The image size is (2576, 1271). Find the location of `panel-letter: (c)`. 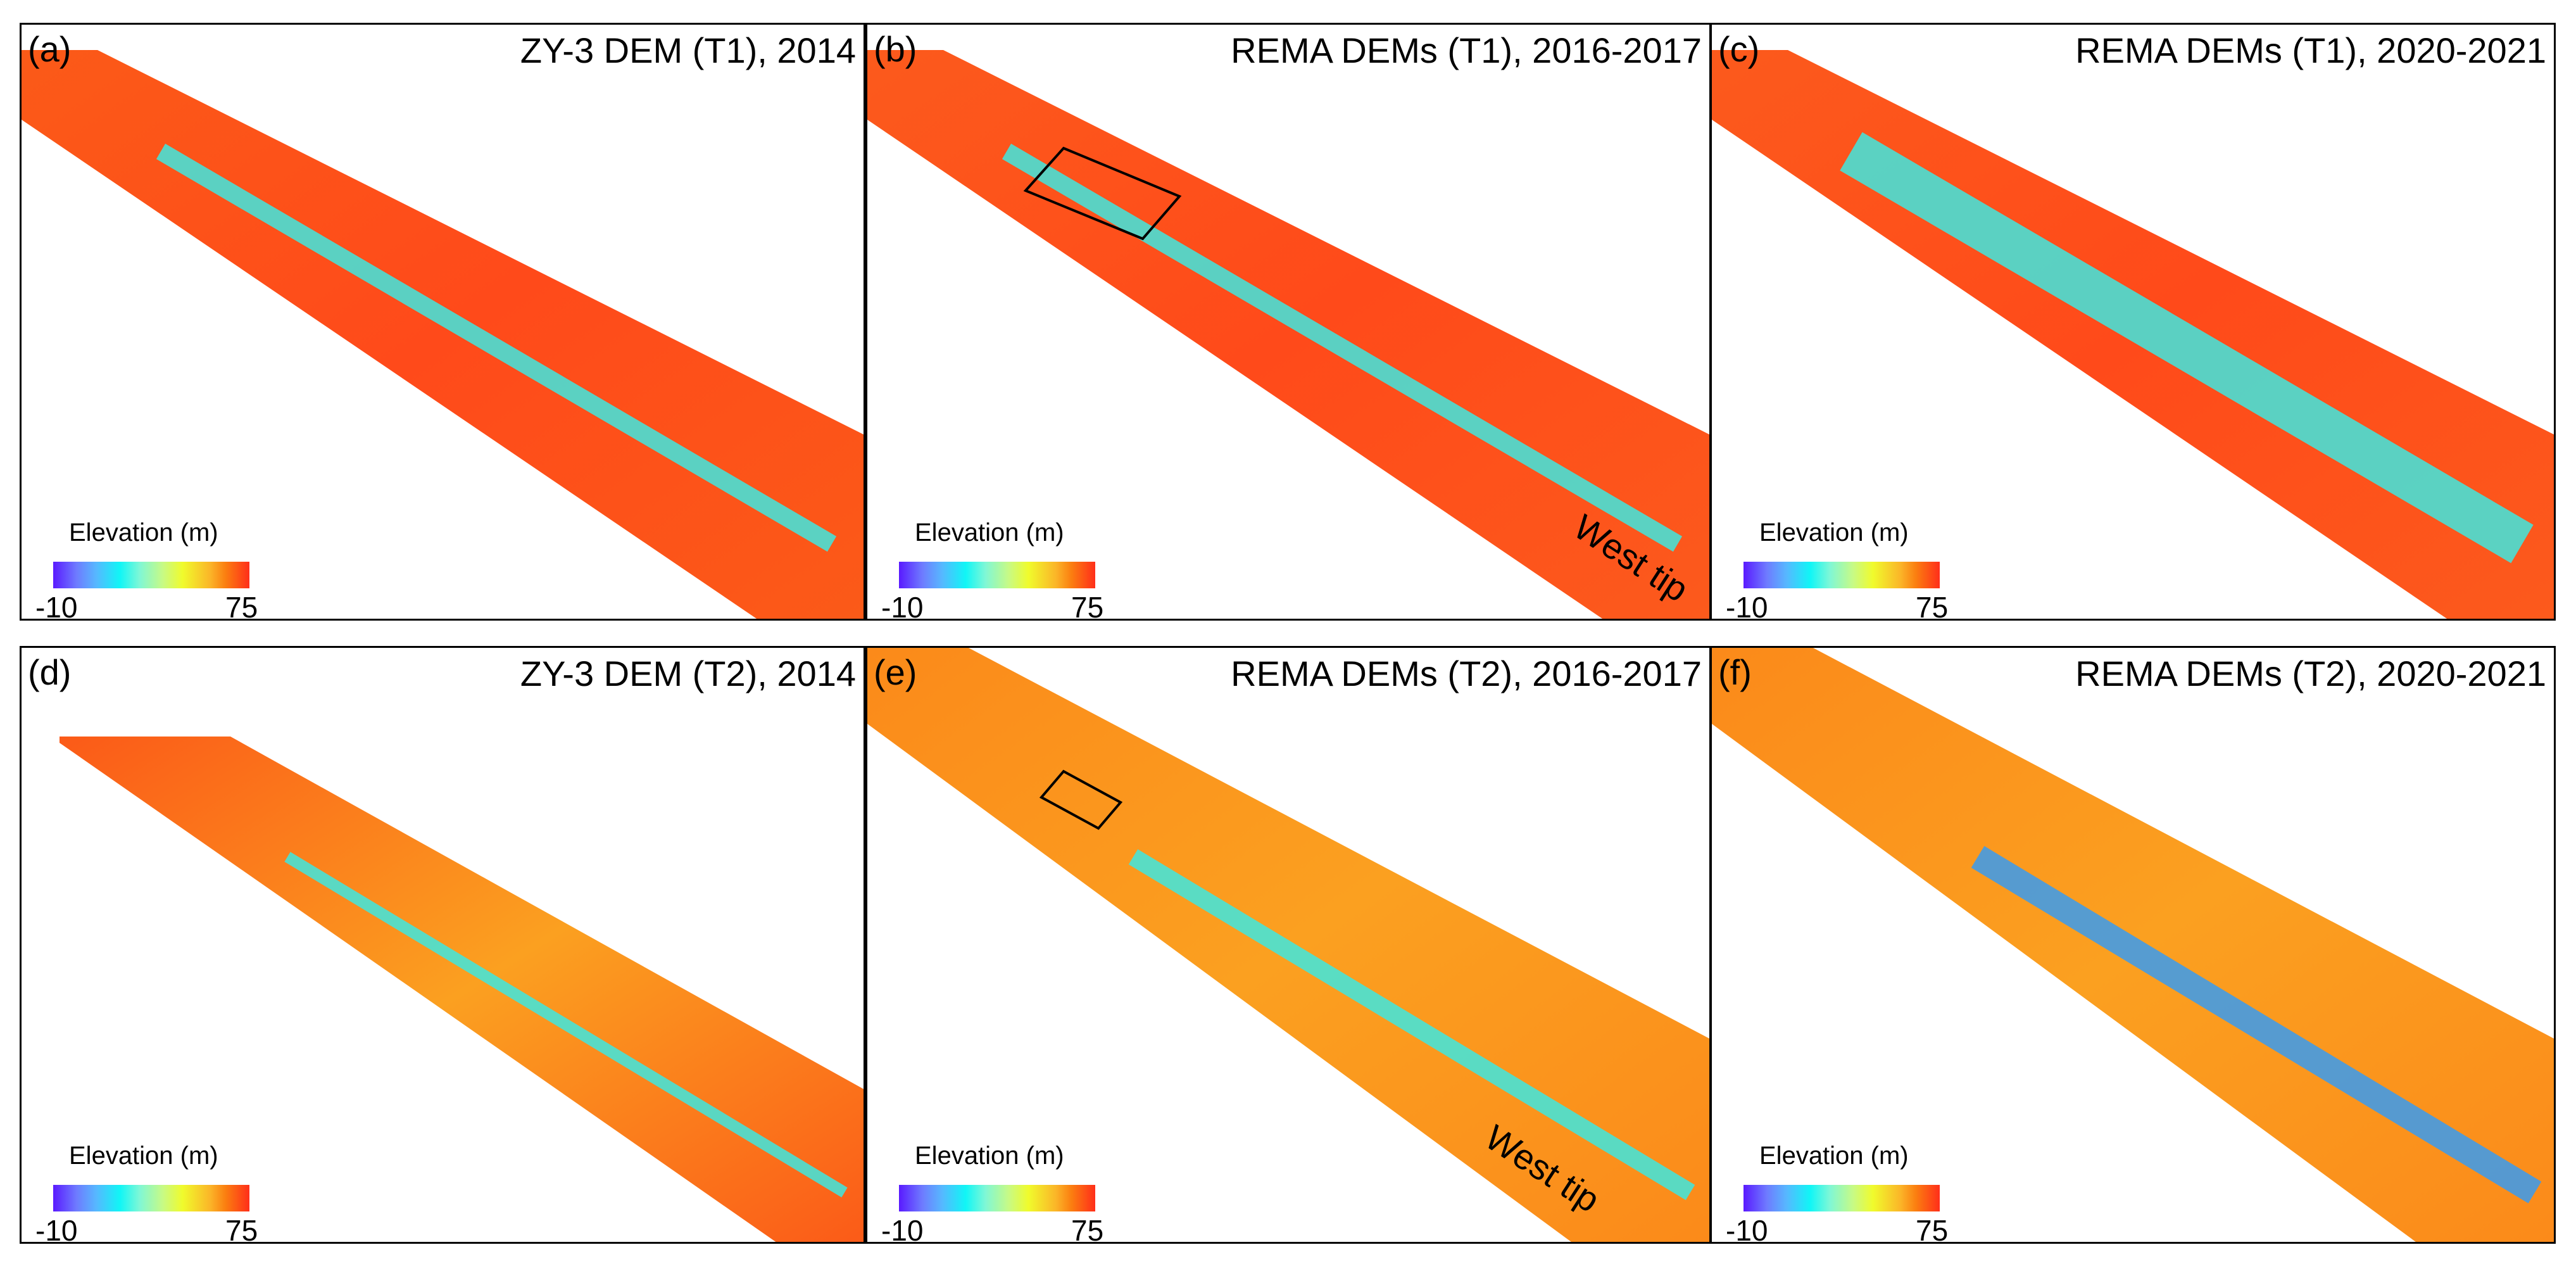

panel-letter: (c) is located at coordinates (1739, 49).